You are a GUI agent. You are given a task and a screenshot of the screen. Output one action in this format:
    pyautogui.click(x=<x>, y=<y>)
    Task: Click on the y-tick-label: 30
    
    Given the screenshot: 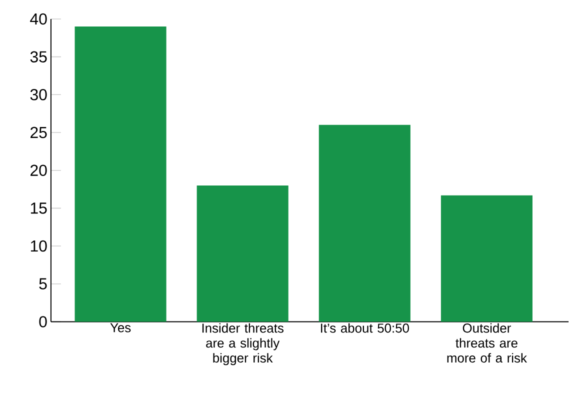 What is the action you would take?
    pyautogui.click(x=38, y=94)
    